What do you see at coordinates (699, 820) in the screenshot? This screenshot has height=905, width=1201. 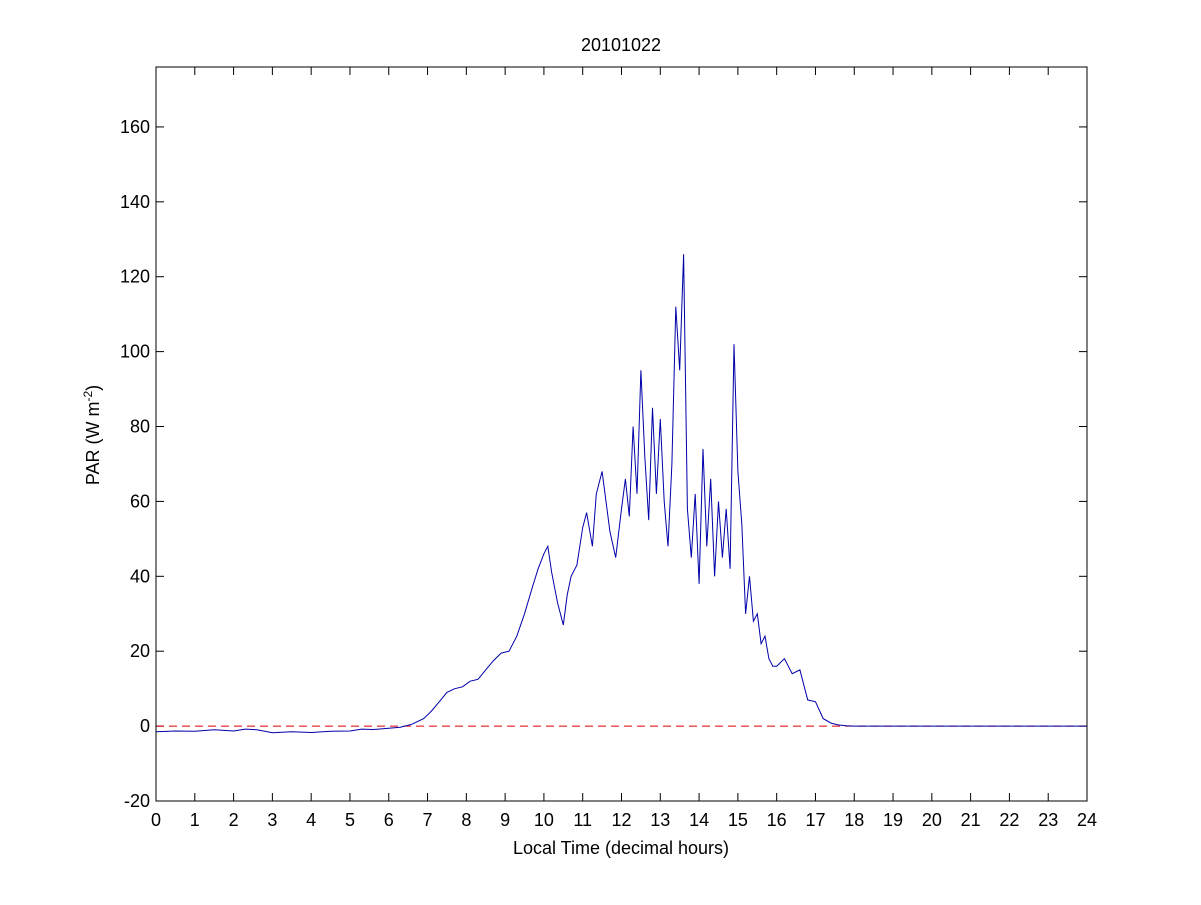 I see `x-tick-label: 14` at bounding box center [699, 820].